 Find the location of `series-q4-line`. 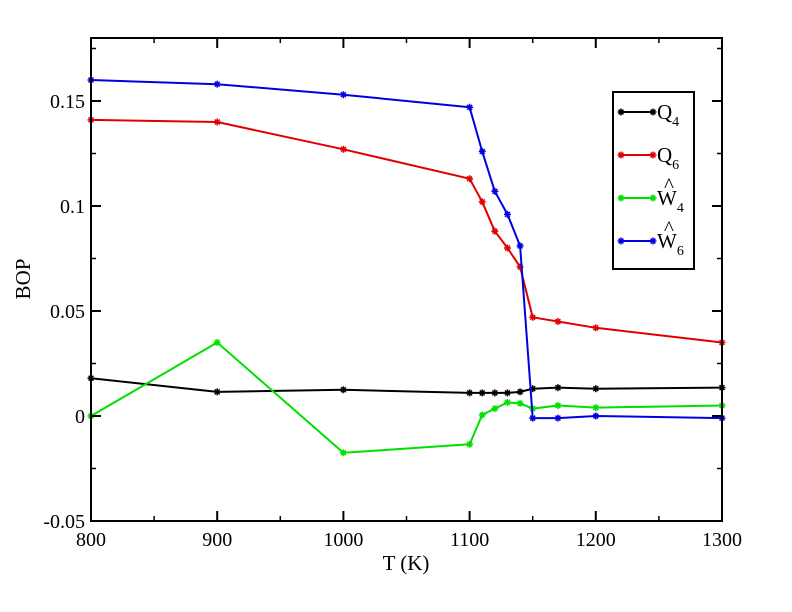

series-q4-line is located at coordinates (406, 385).